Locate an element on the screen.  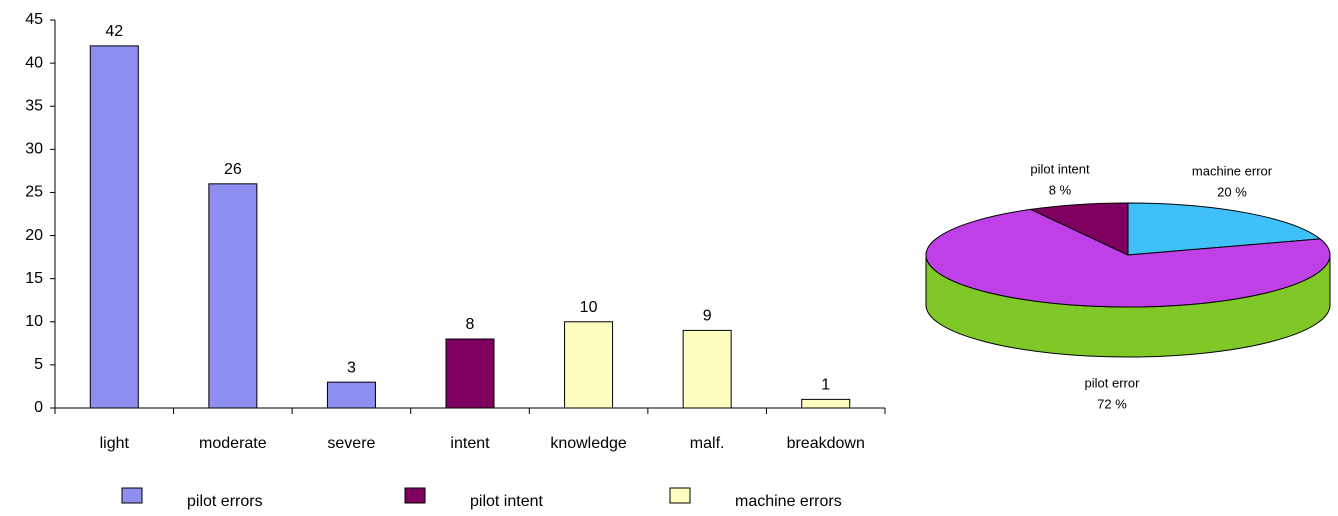
x-tick-label: intent is located at coordinates (470, 443).